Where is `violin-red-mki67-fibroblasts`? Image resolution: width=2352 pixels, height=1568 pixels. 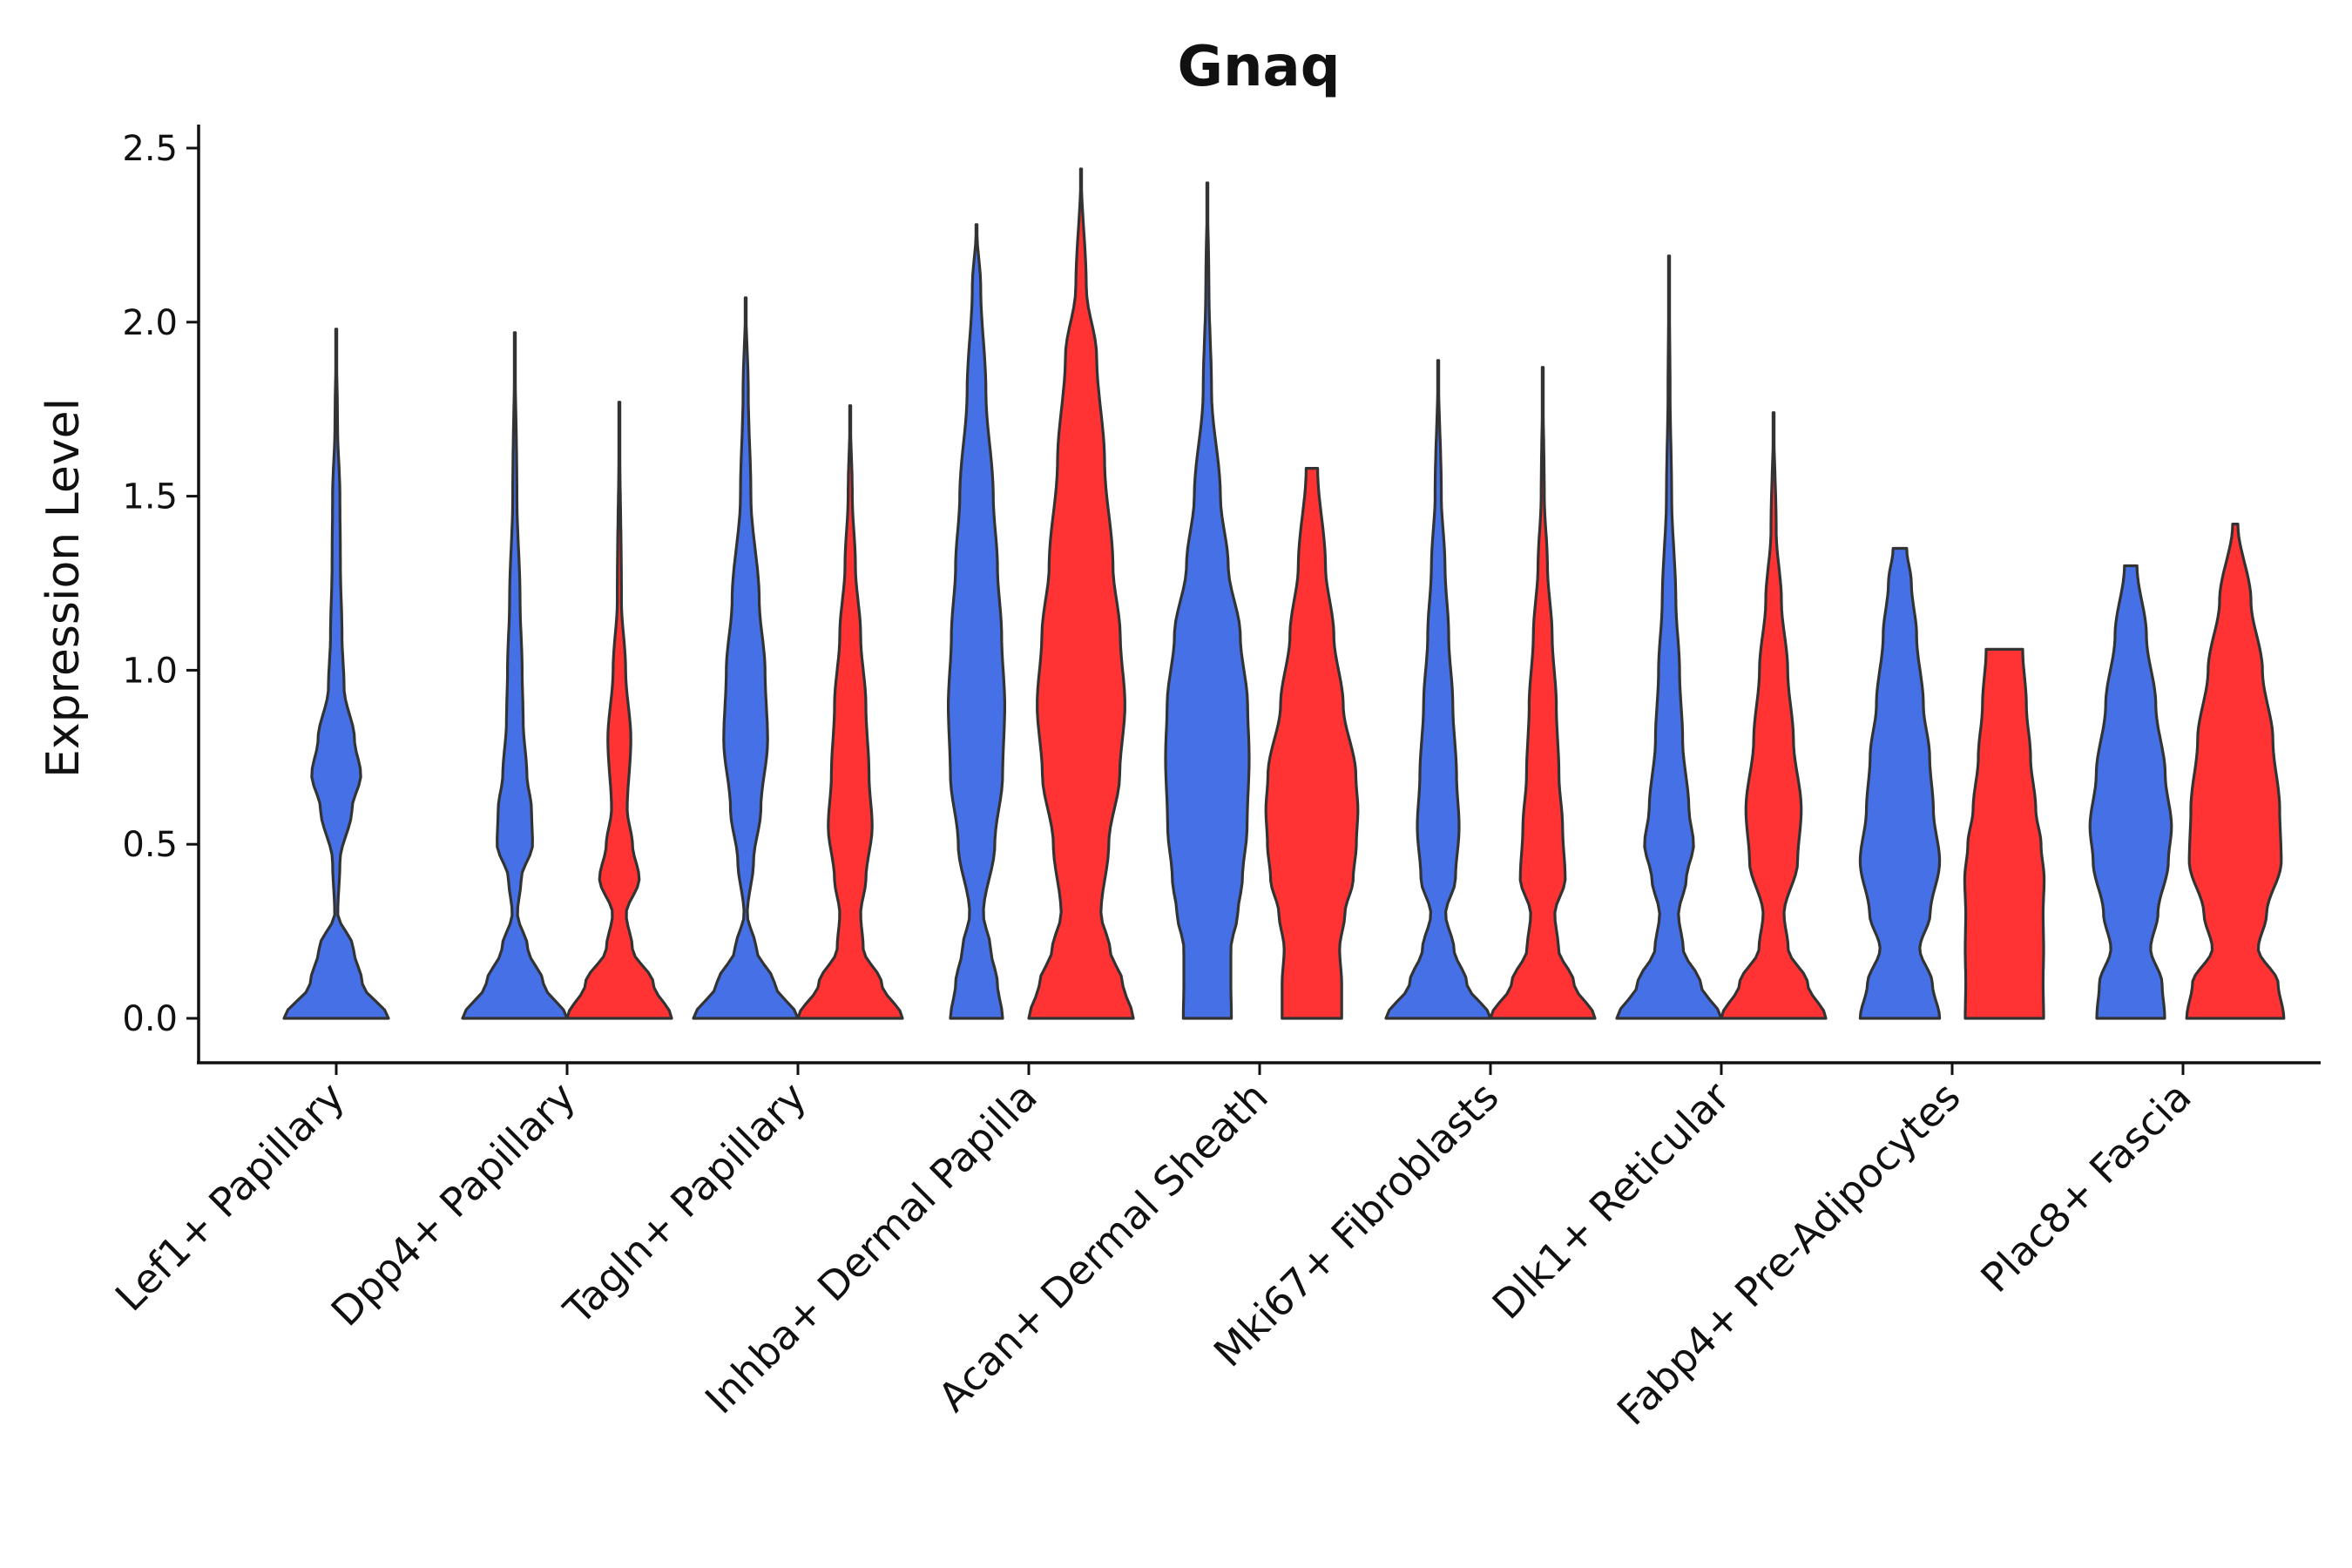
violin-red-mki67-fibroblasts is located at coordinates (1543, 693).